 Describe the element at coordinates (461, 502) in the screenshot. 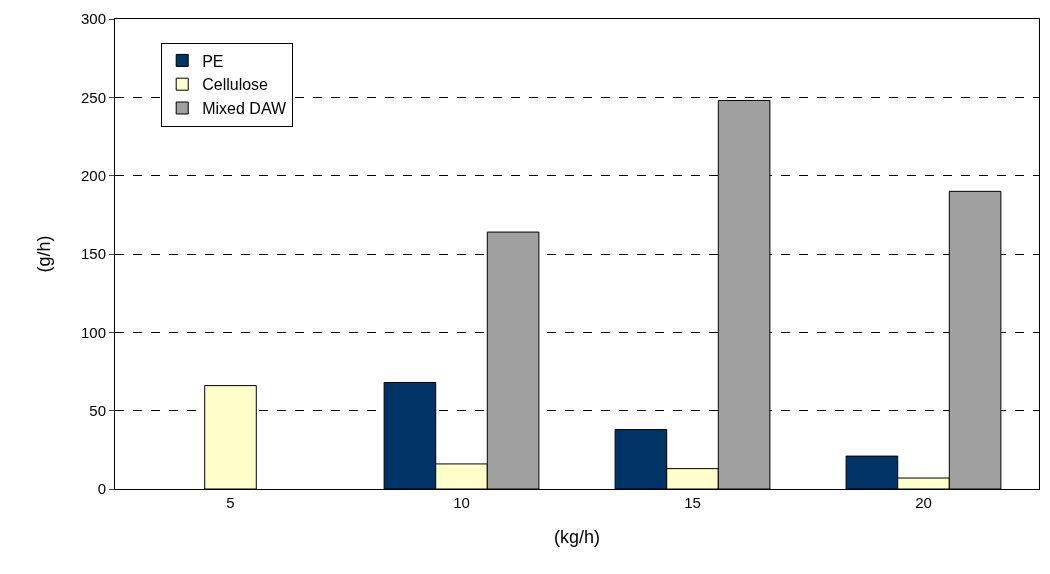

I see `x-tick-label: 10` at that location.